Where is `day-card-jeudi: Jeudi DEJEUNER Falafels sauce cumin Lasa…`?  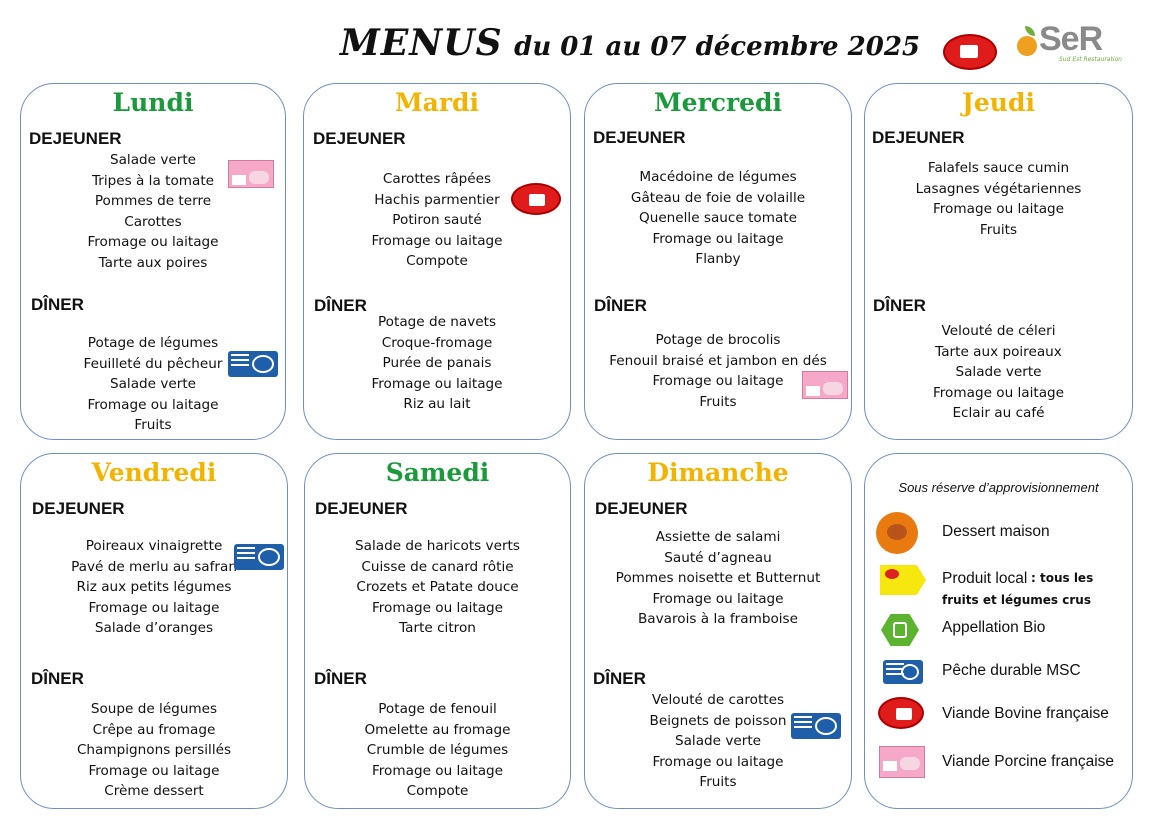
day-card-jeudi: Jeudi DEJEUNER Falafels sauce cumin Lasa… is located at coordinates (998, 261).